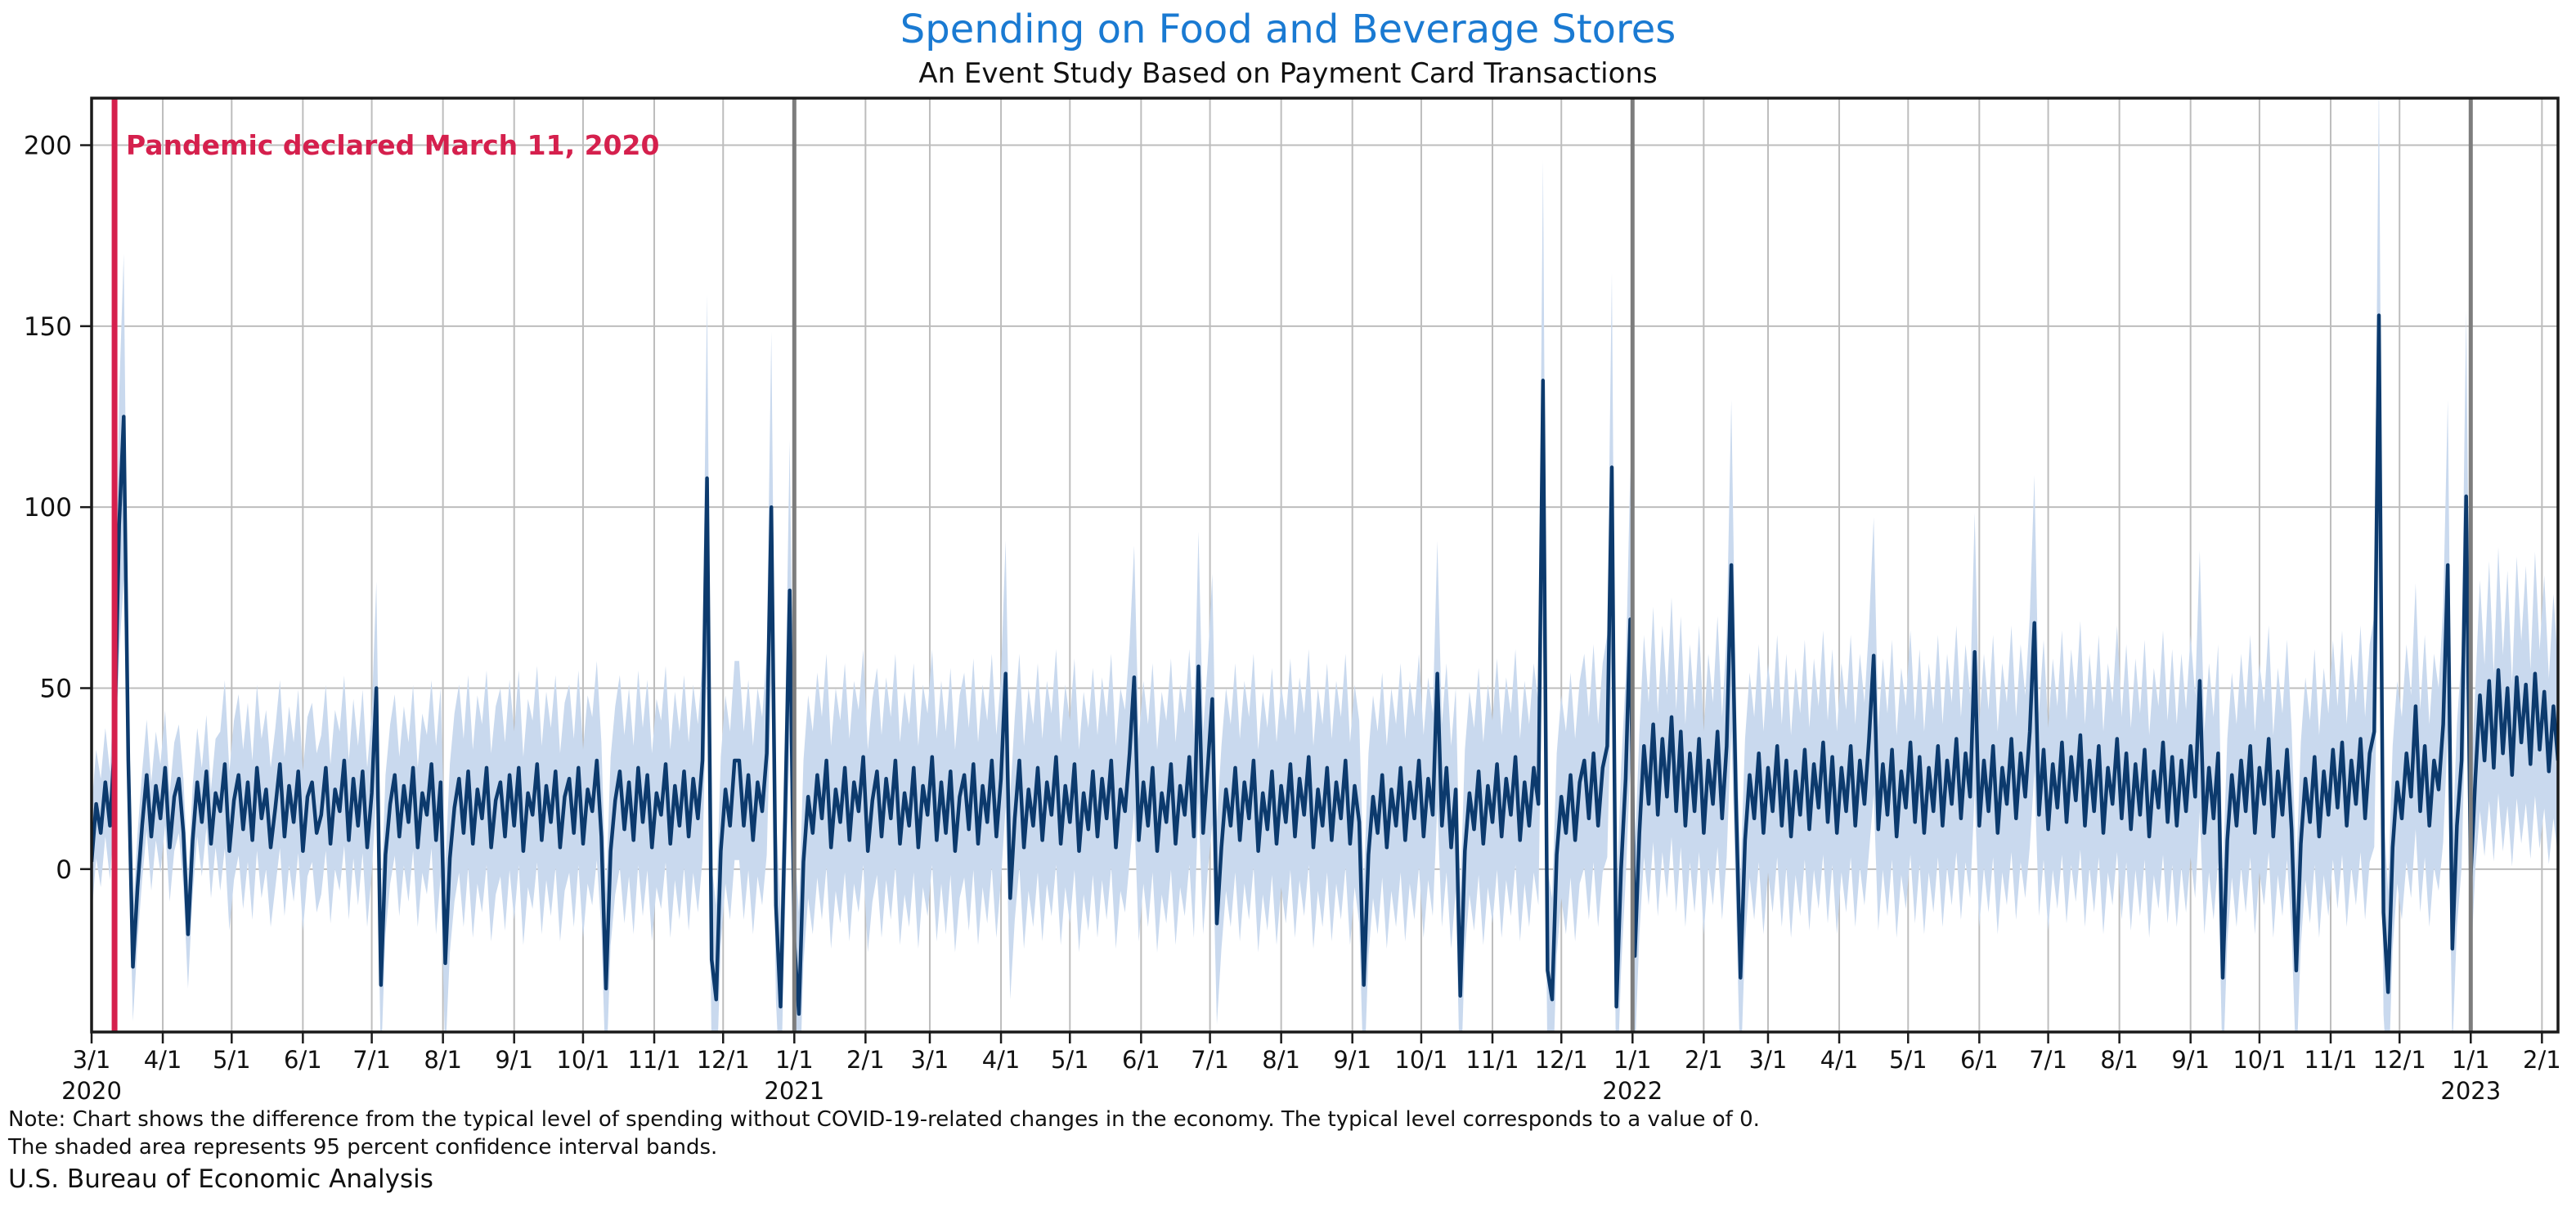 The height and width of the screenshot is (1207, 2576). What do you see at coordinates (1632, 1091) in the screenshot?
I see `x-axis-year-label: 2022` at bounding box center [1632, 1091].